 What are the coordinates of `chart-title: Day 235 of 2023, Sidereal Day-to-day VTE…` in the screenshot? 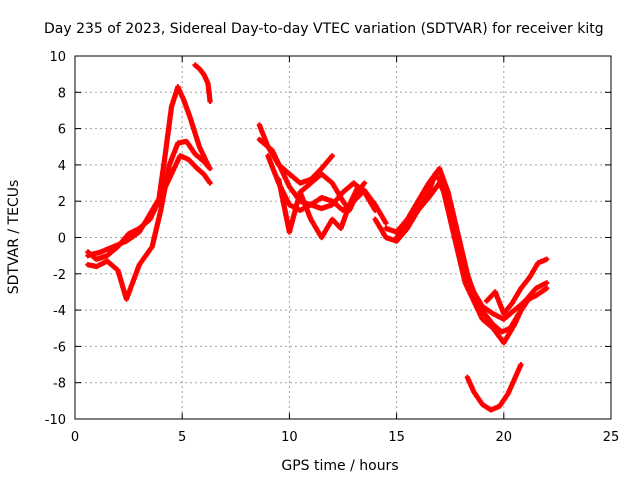 It's located at (324, 29).